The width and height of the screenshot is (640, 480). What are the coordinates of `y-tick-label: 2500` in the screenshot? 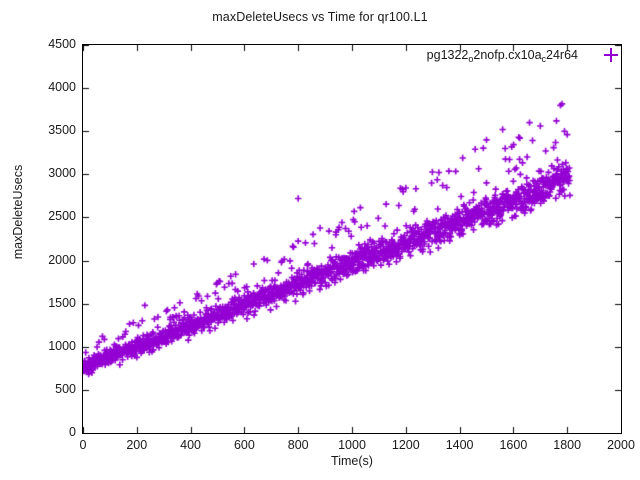 It's located at (62, 216).